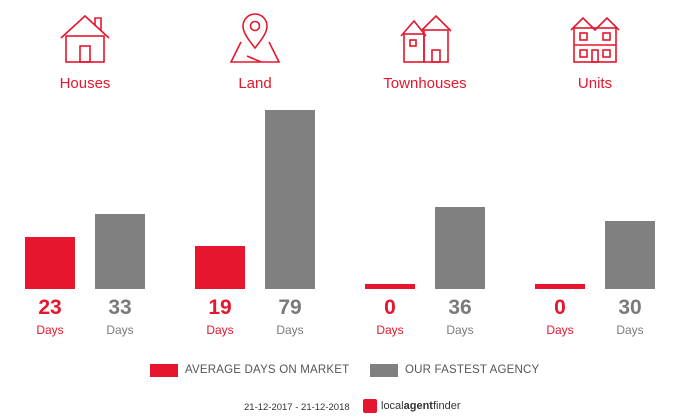 The height and width of the screenshot is (420, 700). I want to click on value-average-land: 19, so click(220, 307).